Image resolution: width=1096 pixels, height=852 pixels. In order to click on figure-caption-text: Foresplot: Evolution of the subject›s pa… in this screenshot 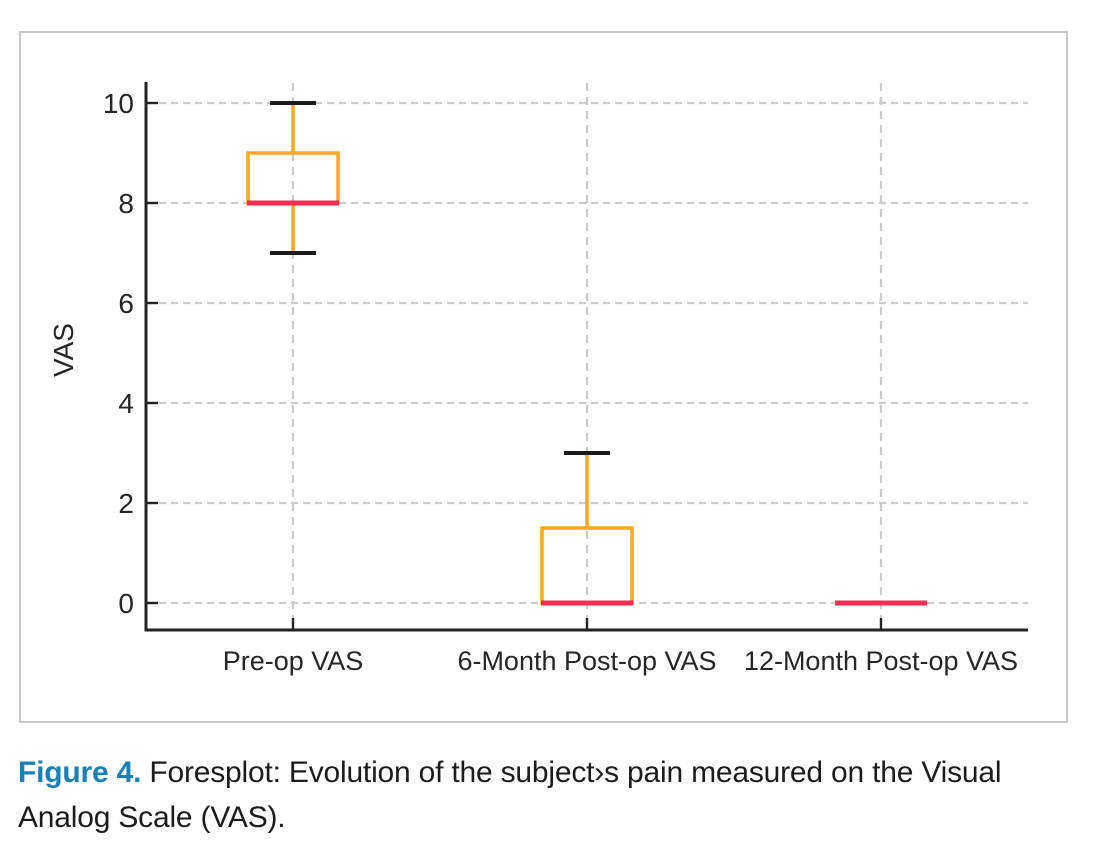, I will do `click(510, 795)`.